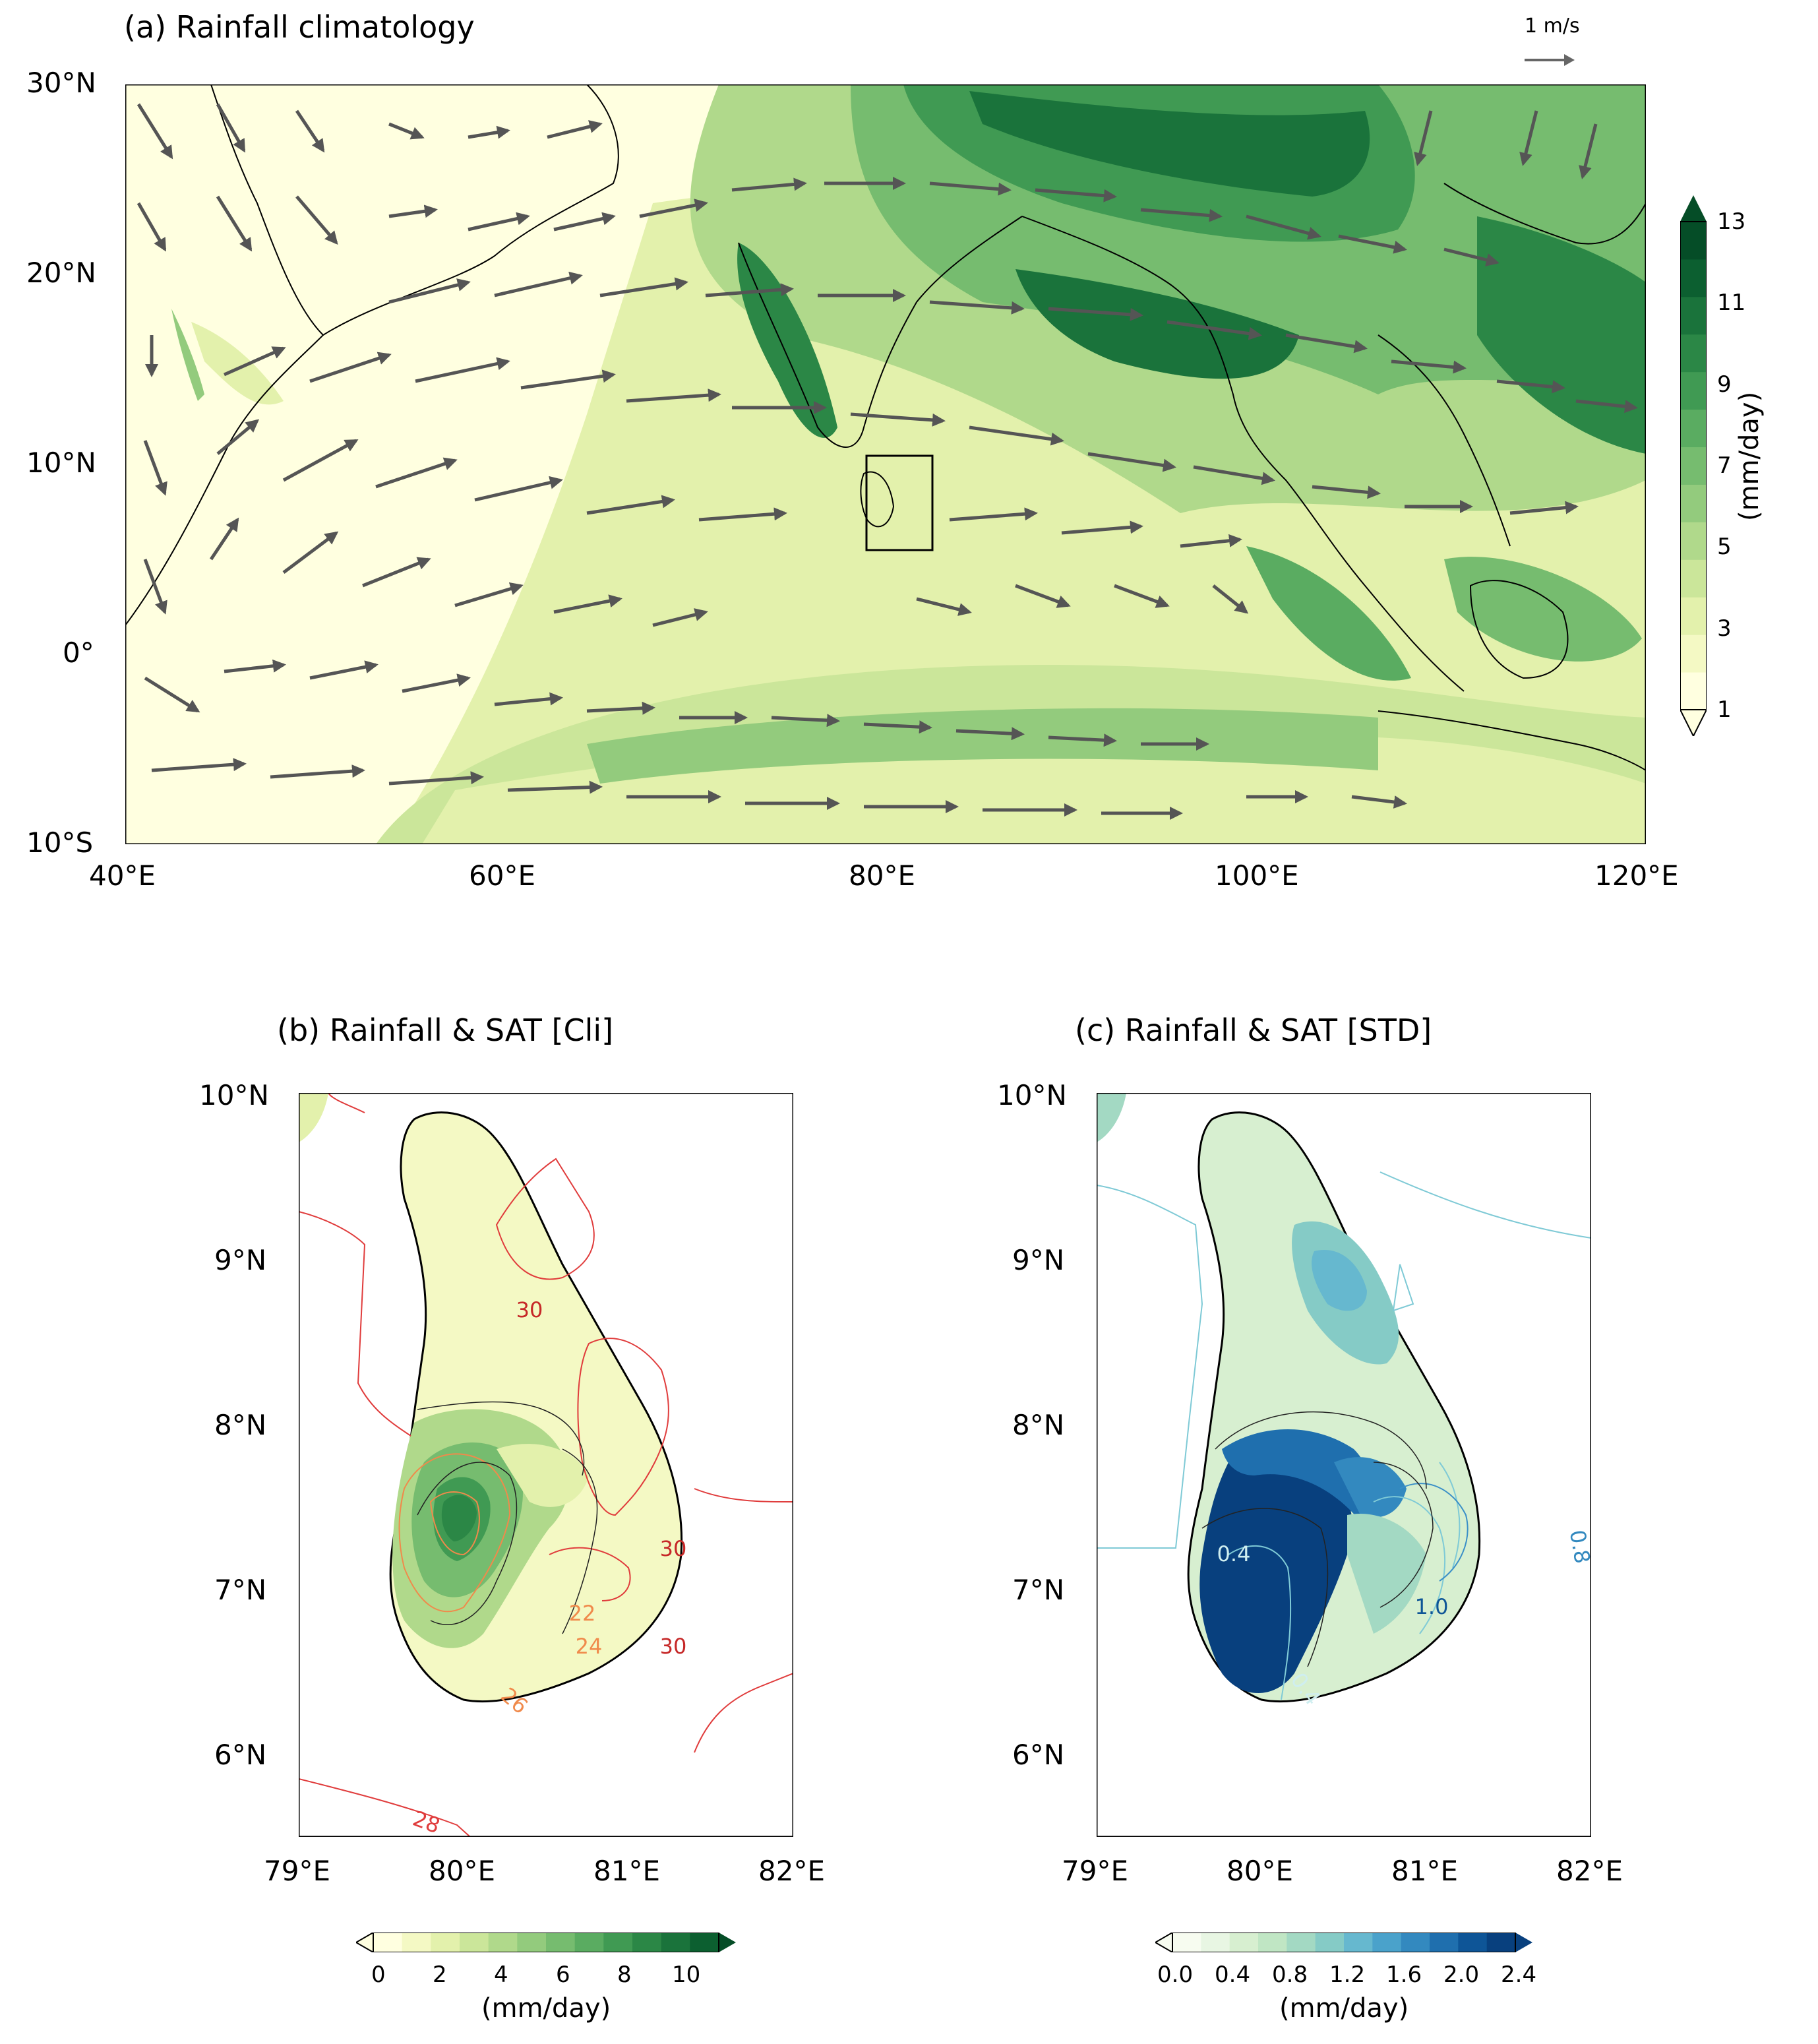  What do you see at coordinates (1234, 1553) in the screenshot?
I see `std-contour-label: 0.4` at bounding box center [1234, 1553].